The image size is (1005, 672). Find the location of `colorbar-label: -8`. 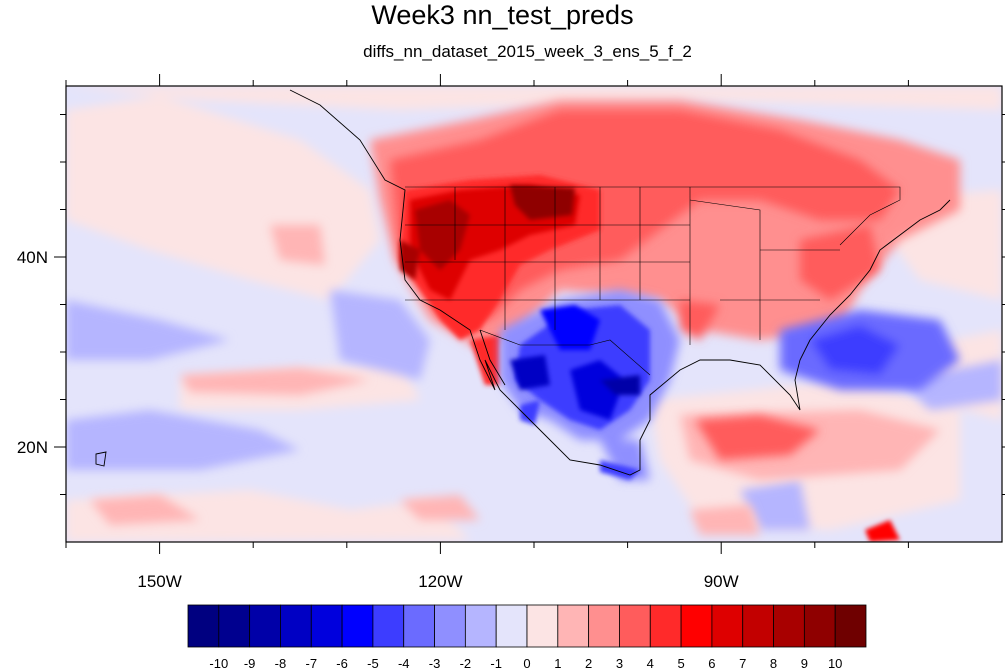

colorbar-label: -8 is located at coordinates (281, 663).